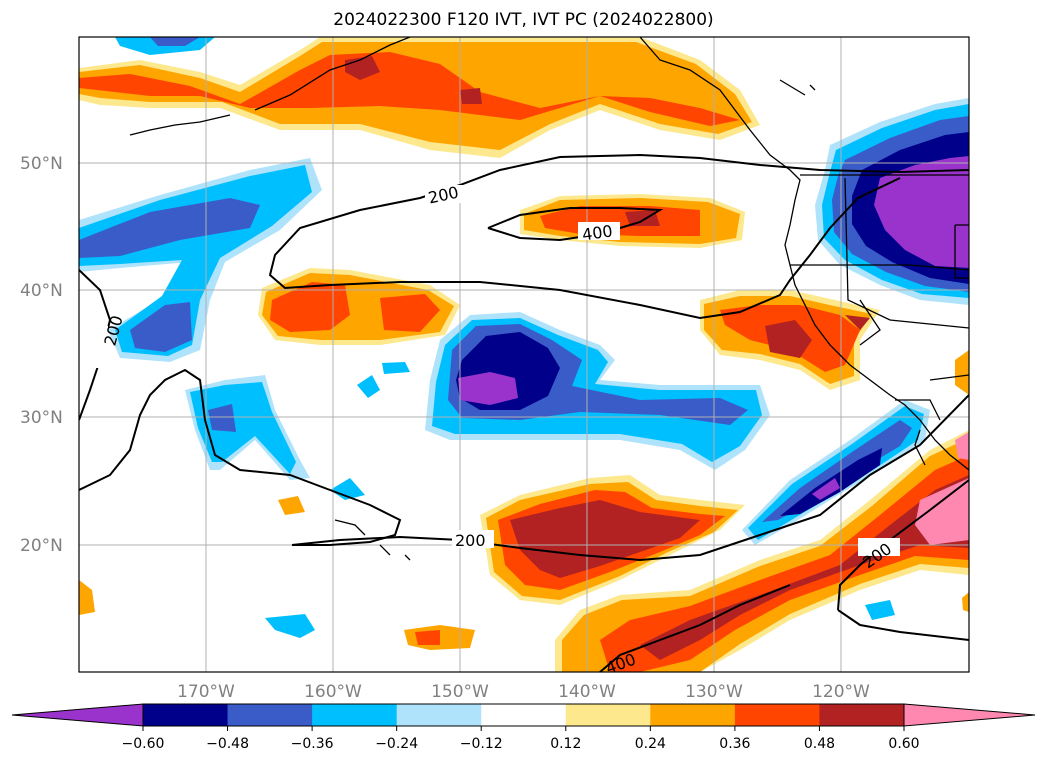  I want to click on positive-anomaly-w-mid, so click(310, 307).